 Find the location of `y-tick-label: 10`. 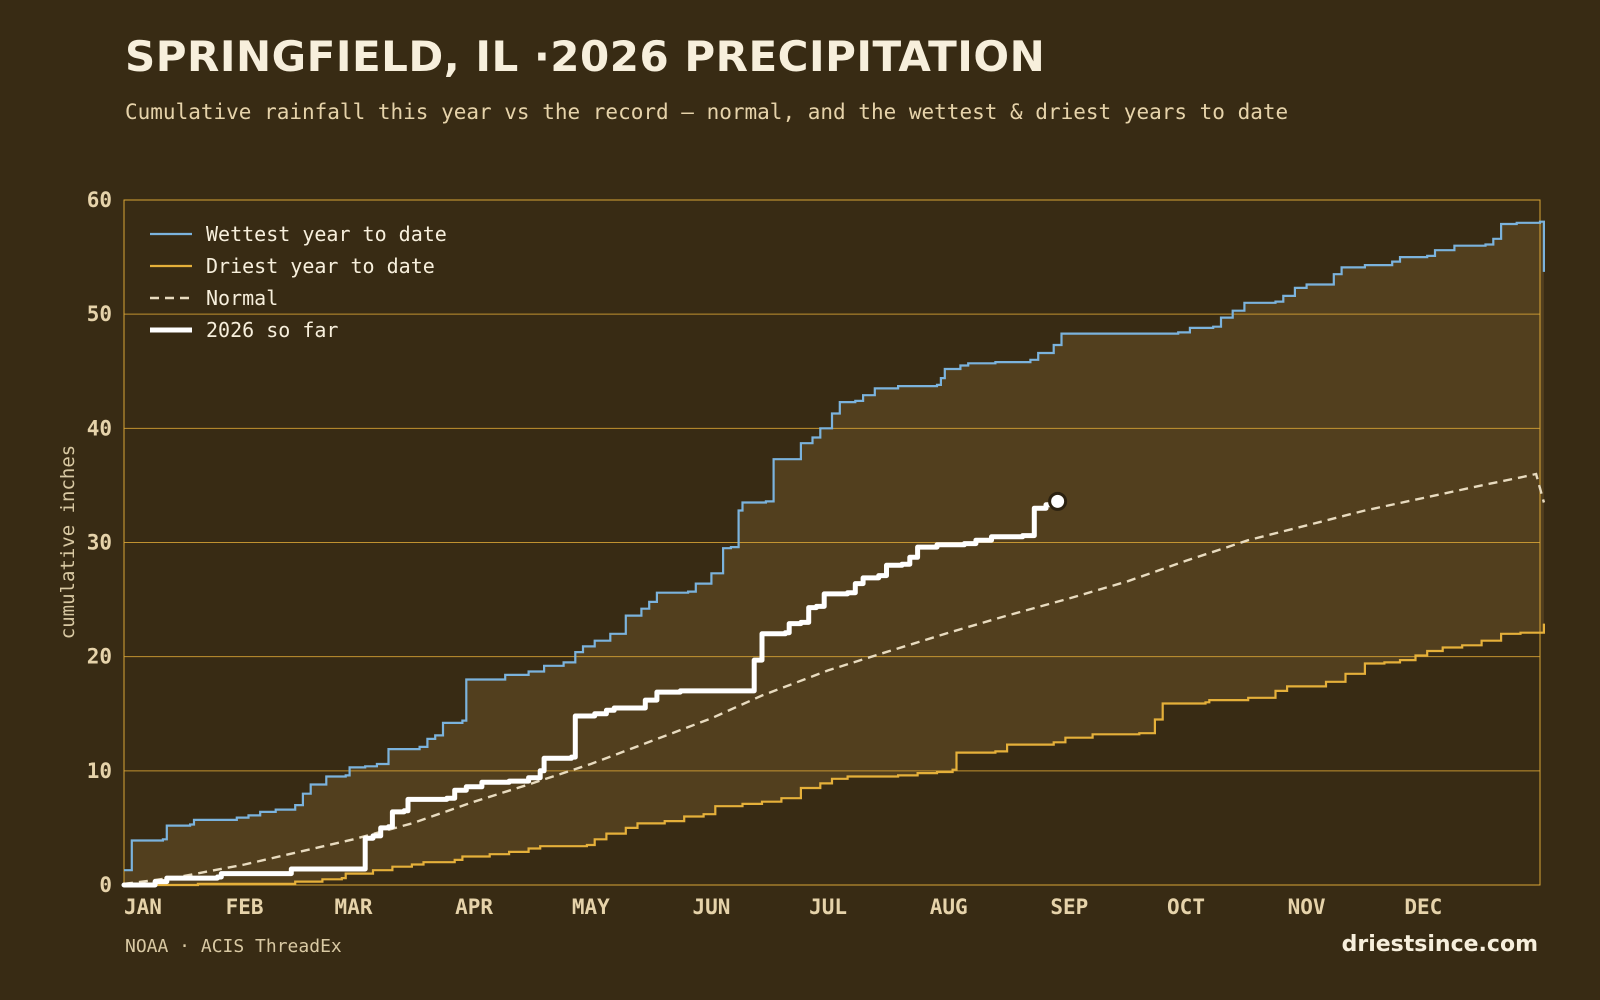

y-tick-label: 10 is located at coordinates (99, 771).